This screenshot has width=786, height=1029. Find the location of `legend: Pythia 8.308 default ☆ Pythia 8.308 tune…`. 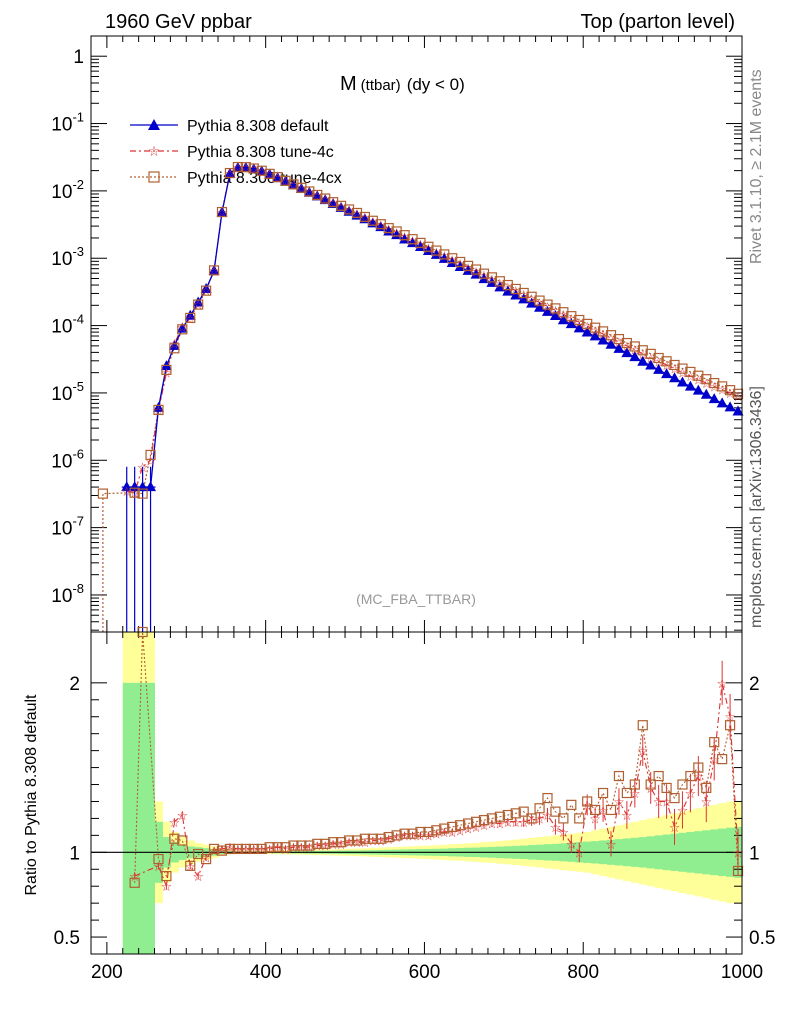

legend: Pythia 8.308 default ☆ Pythia 8.308 tune… is located at coordinates (236, 152).